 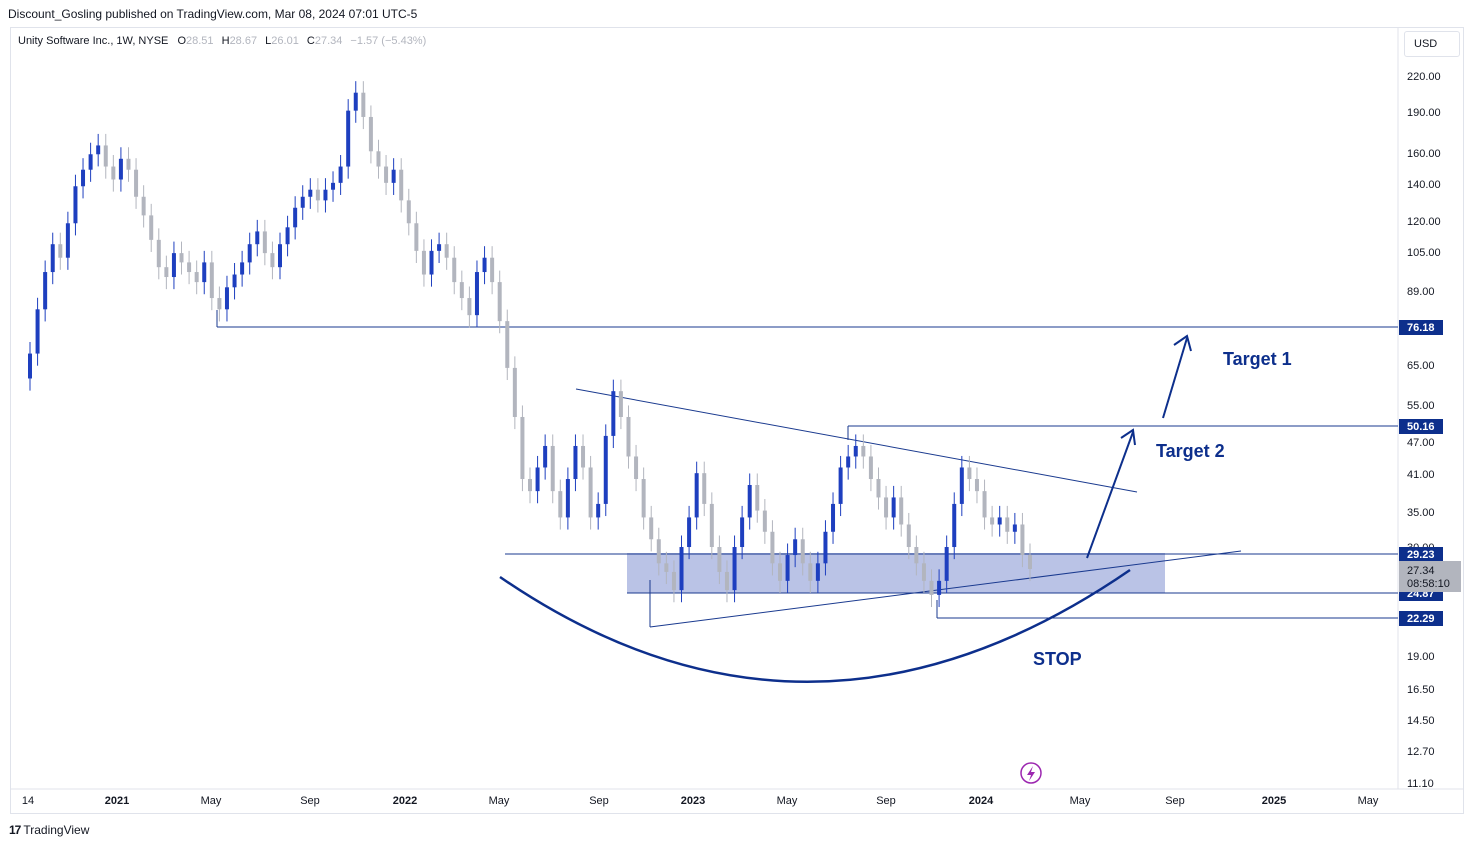 I want to click on y-tick-label: 55.00, so click(x=1421, y=406).